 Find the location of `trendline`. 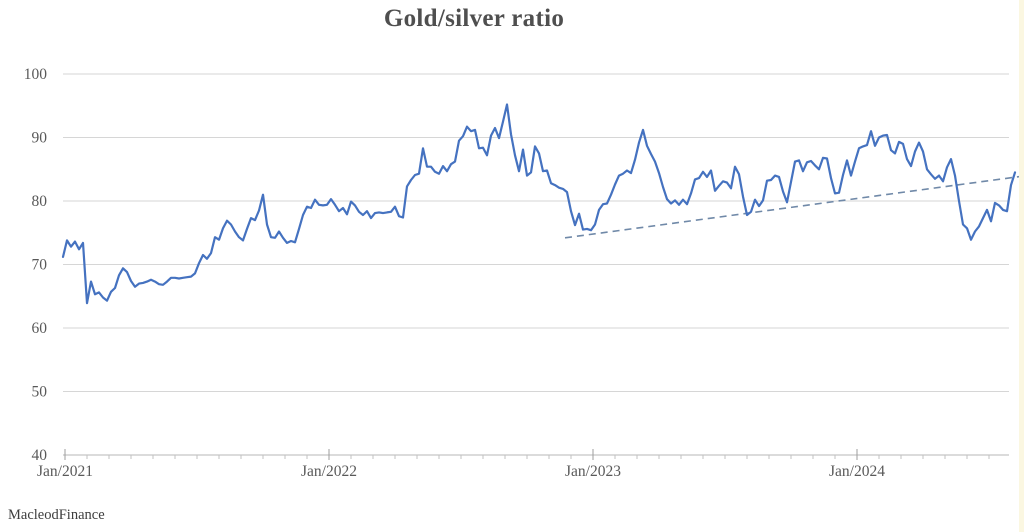

trendline is located at coordinates (793, 207).